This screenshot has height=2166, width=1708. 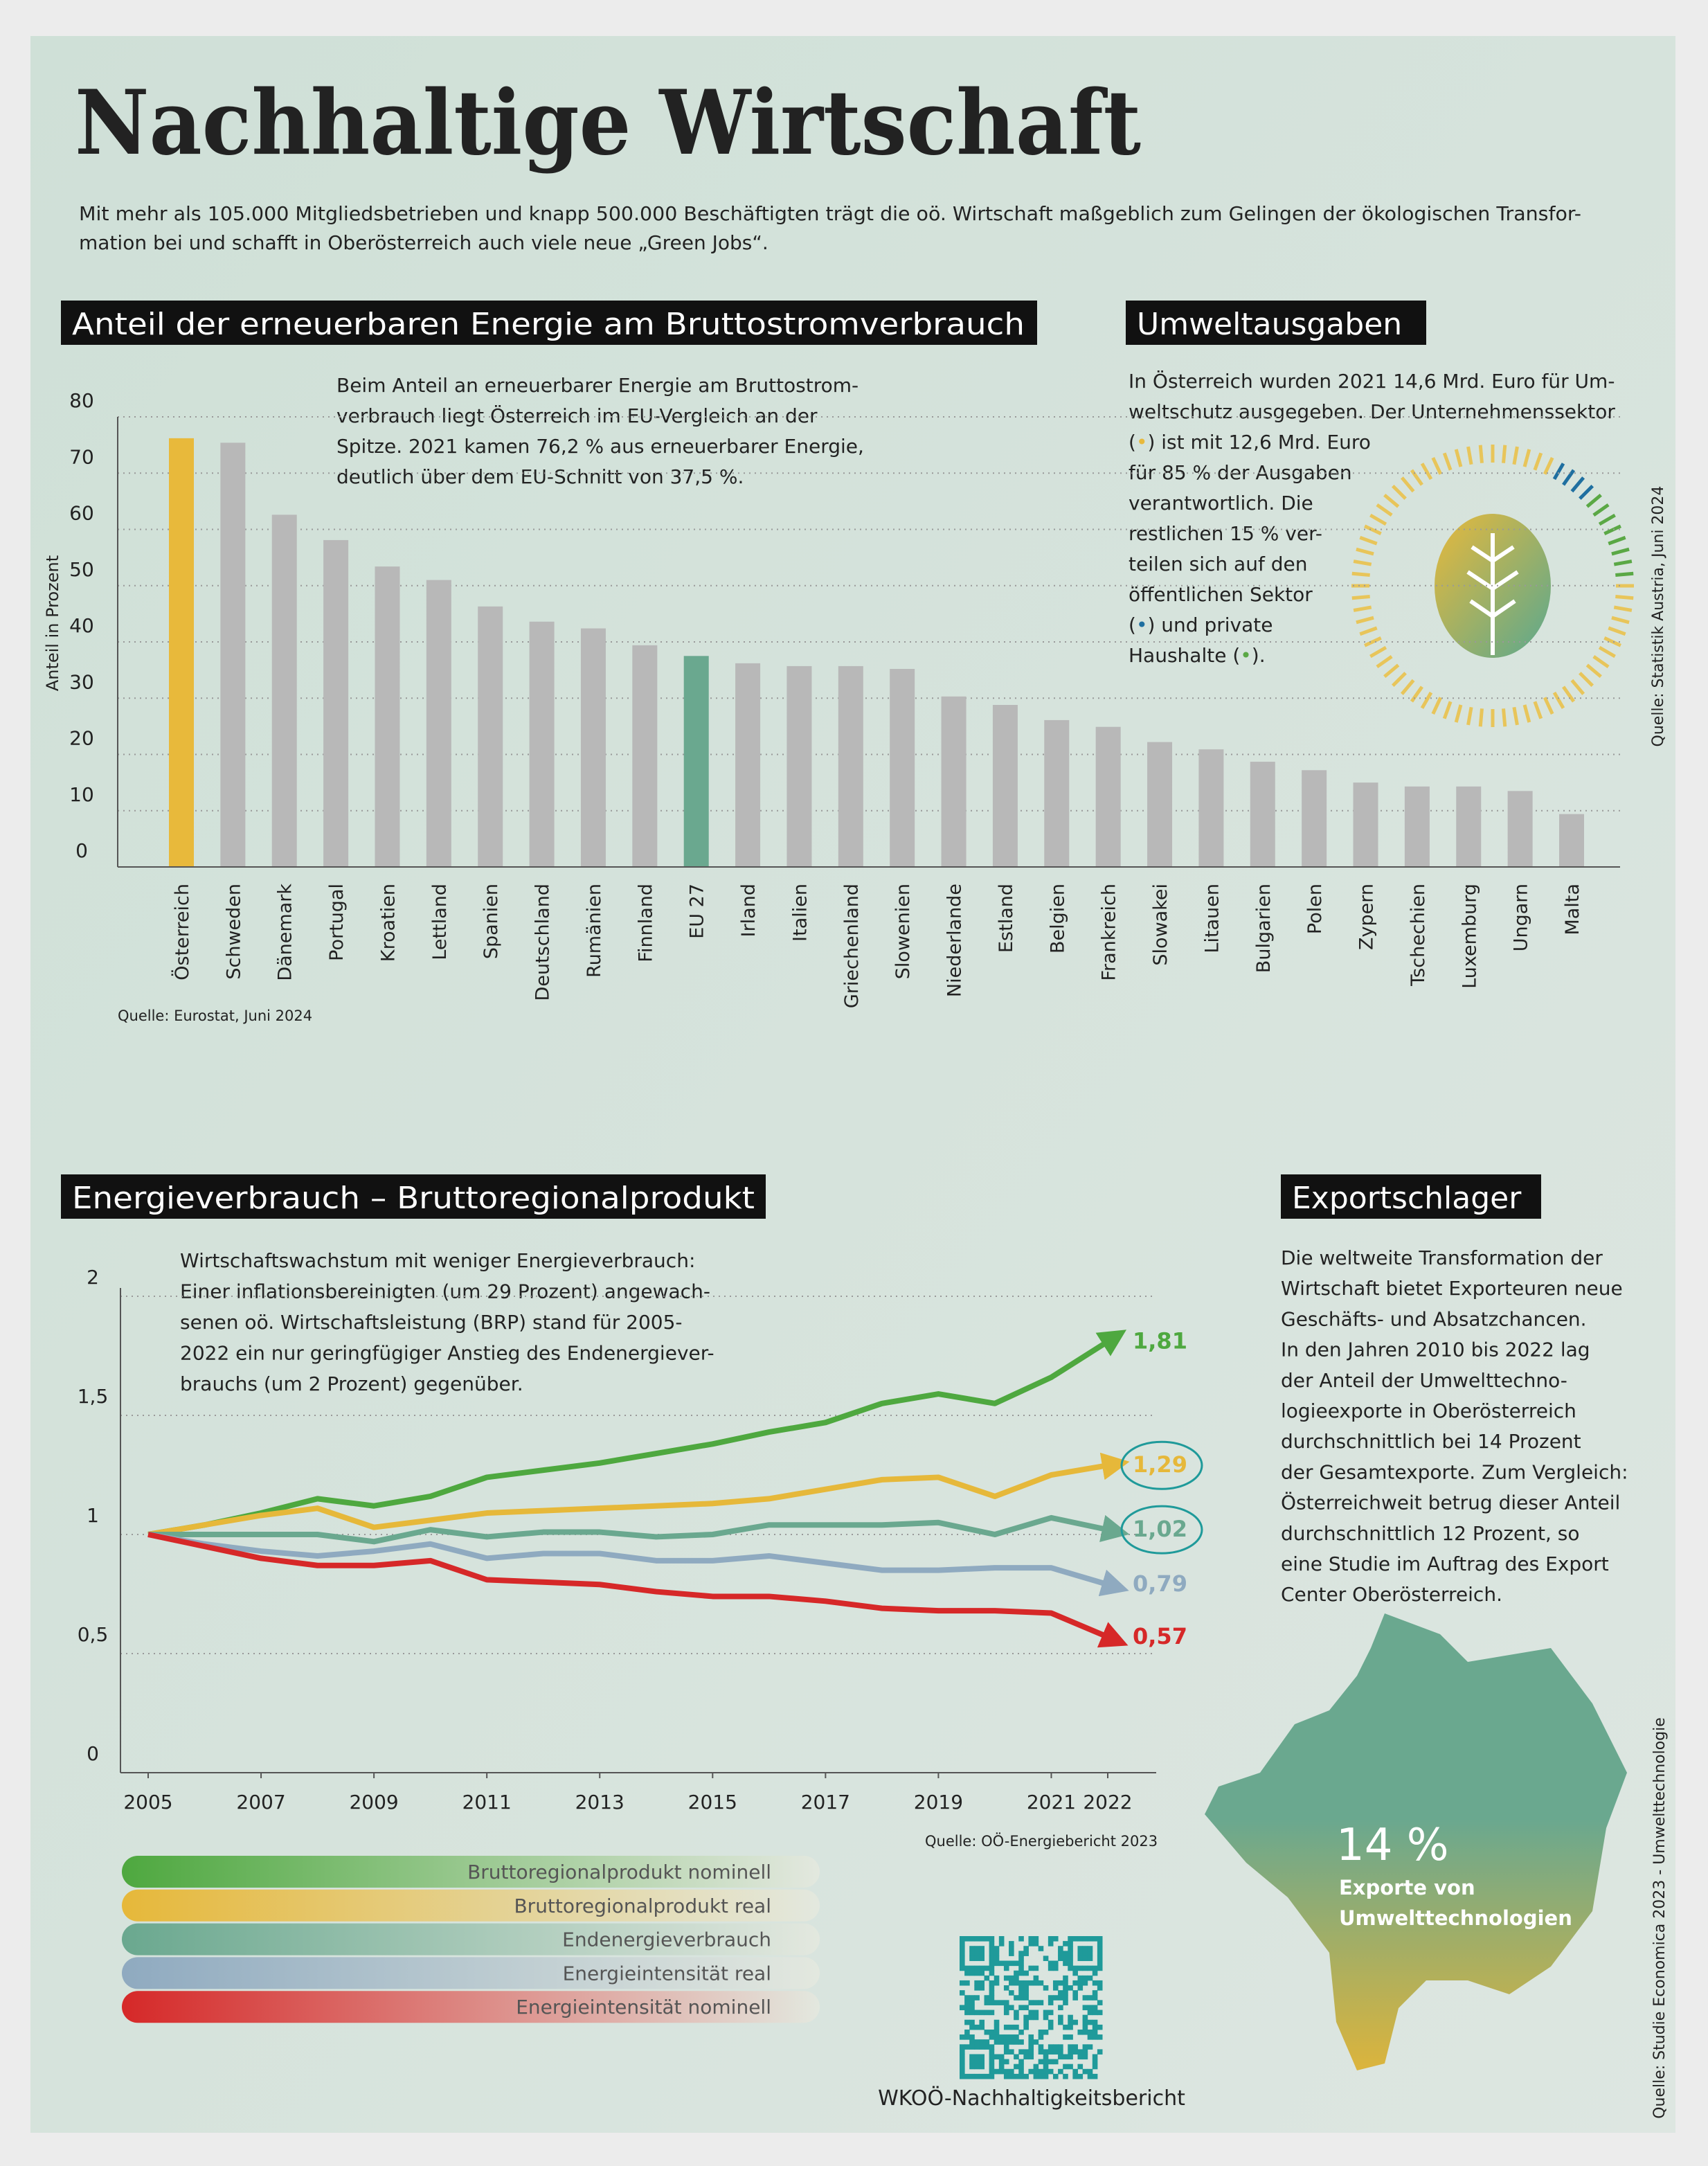 I want to click on map-caption: Umwelttechnologien, so click(x=1455, y=1918).